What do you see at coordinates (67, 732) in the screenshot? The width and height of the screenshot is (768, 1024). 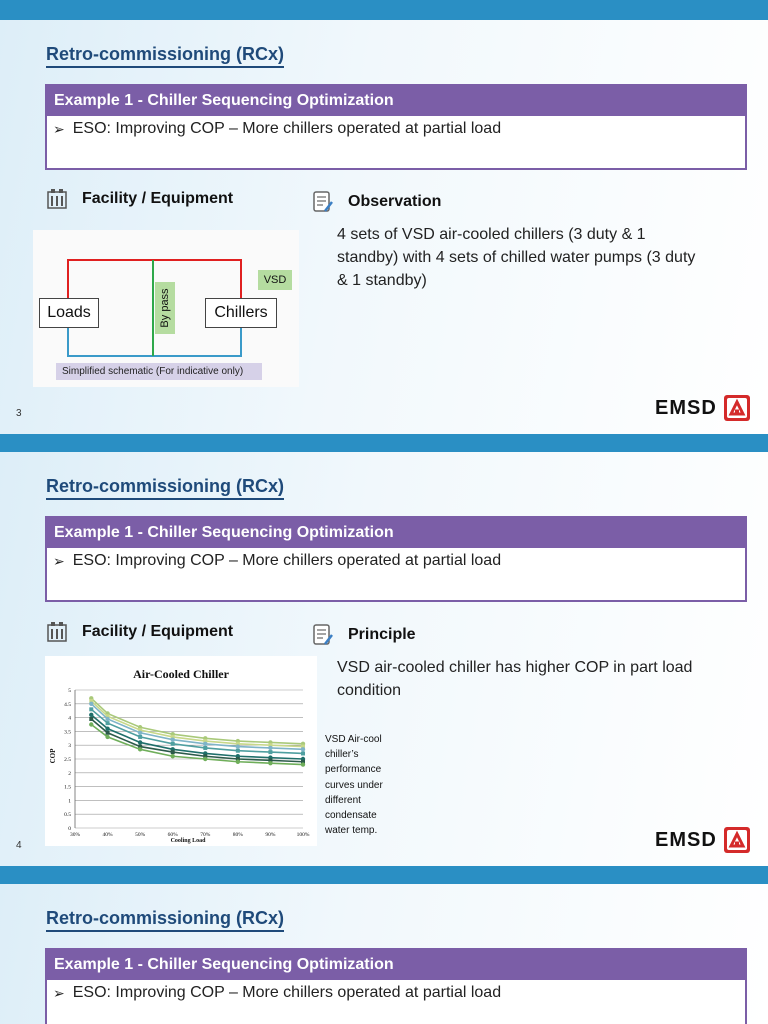 I see `y-tick-label: 3.5` at bounding box center [67, 732].